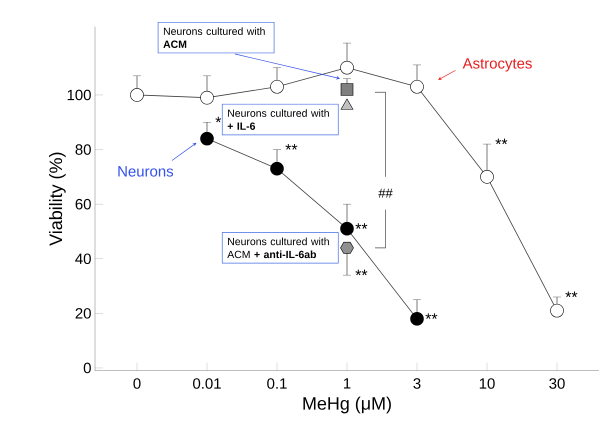  I want to click on x-tick-label: 1, so click(347, 383).